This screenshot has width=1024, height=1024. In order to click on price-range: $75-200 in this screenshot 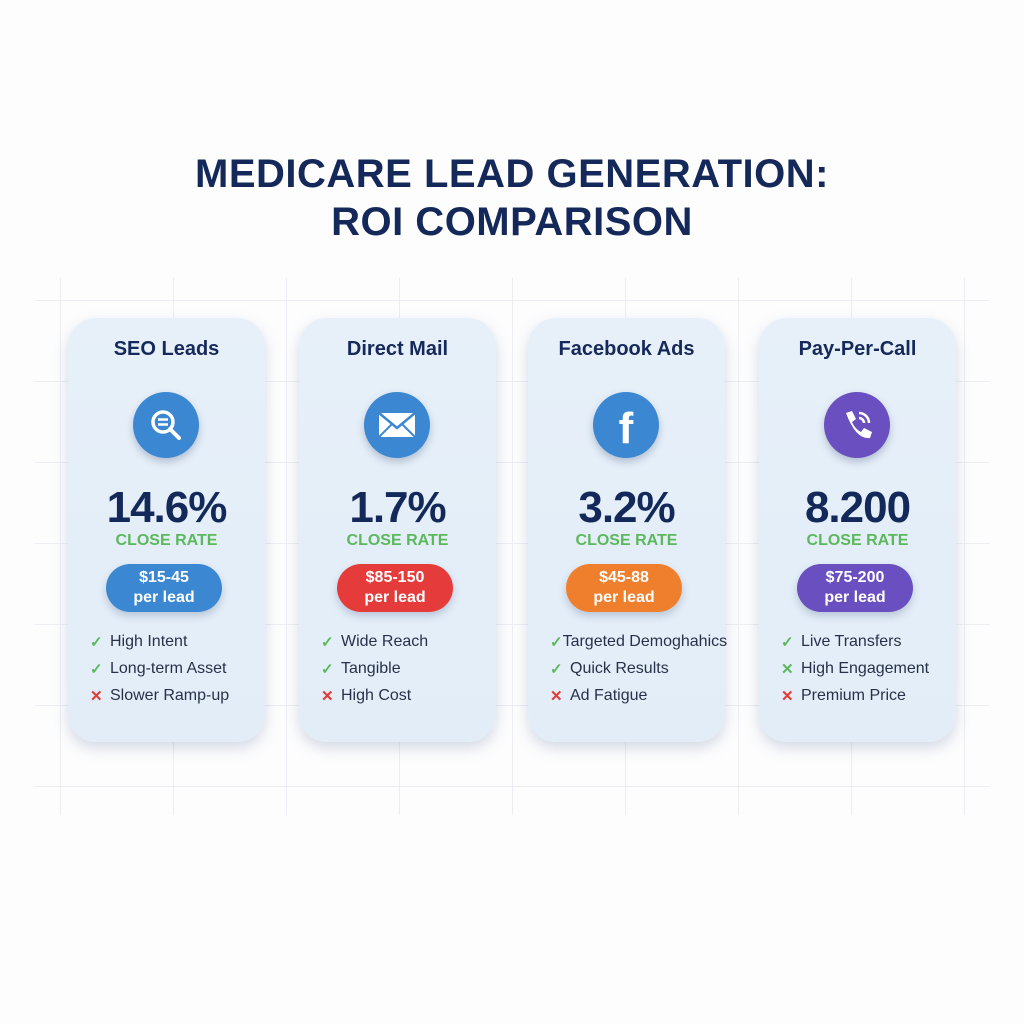, I will do `click(855, 577)`.